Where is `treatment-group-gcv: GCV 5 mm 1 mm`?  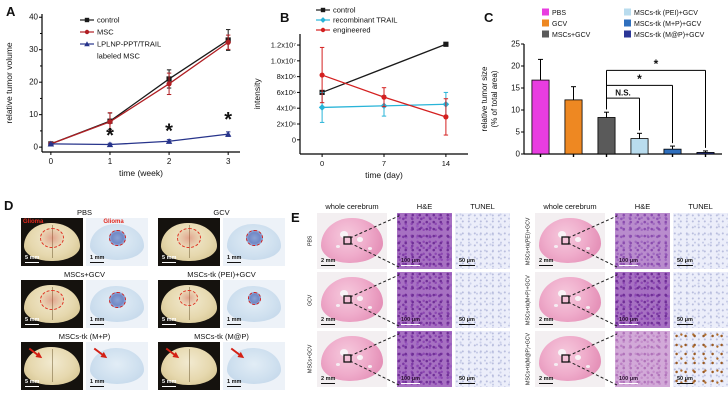
treatment-group-gcv: GCV 5 mm 1 mm is located at coordinates (221, 237).